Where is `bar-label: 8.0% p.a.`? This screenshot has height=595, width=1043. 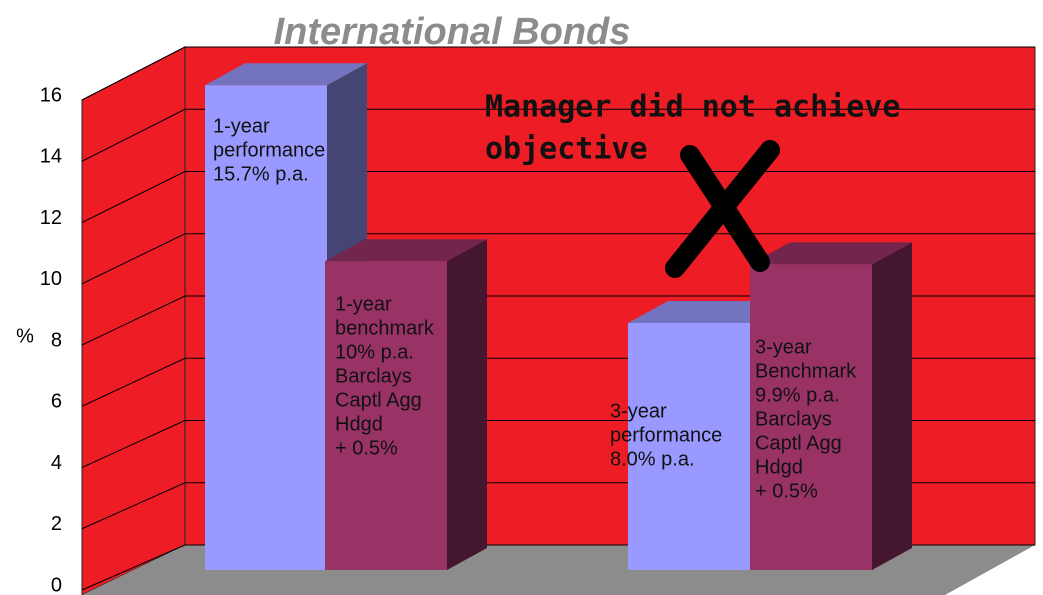
bar-label: 8.0% p.a. is located at coordinates (652, 459).